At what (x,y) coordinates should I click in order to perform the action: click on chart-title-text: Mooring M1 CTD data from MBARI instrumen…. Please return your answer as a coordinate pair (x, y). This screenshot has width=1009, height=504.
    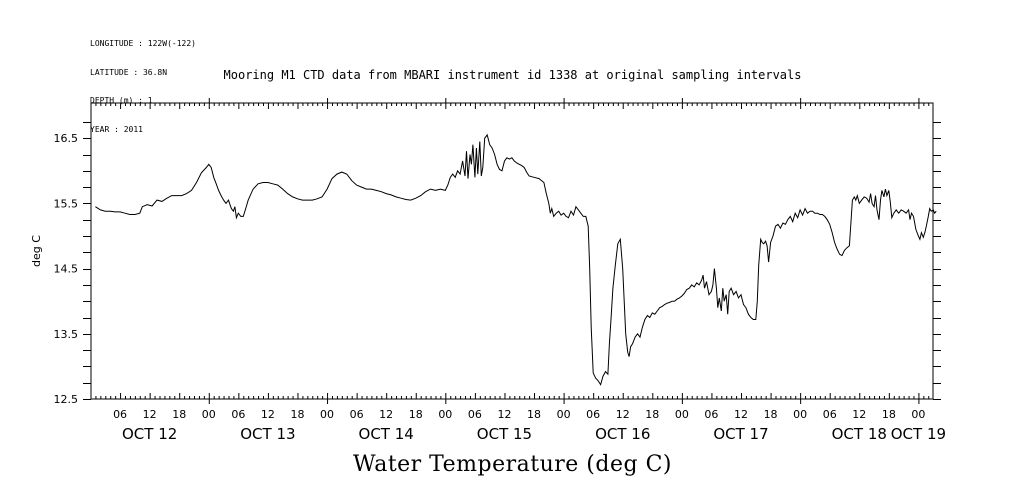
    Looking at the image, I should click on (512, 75).